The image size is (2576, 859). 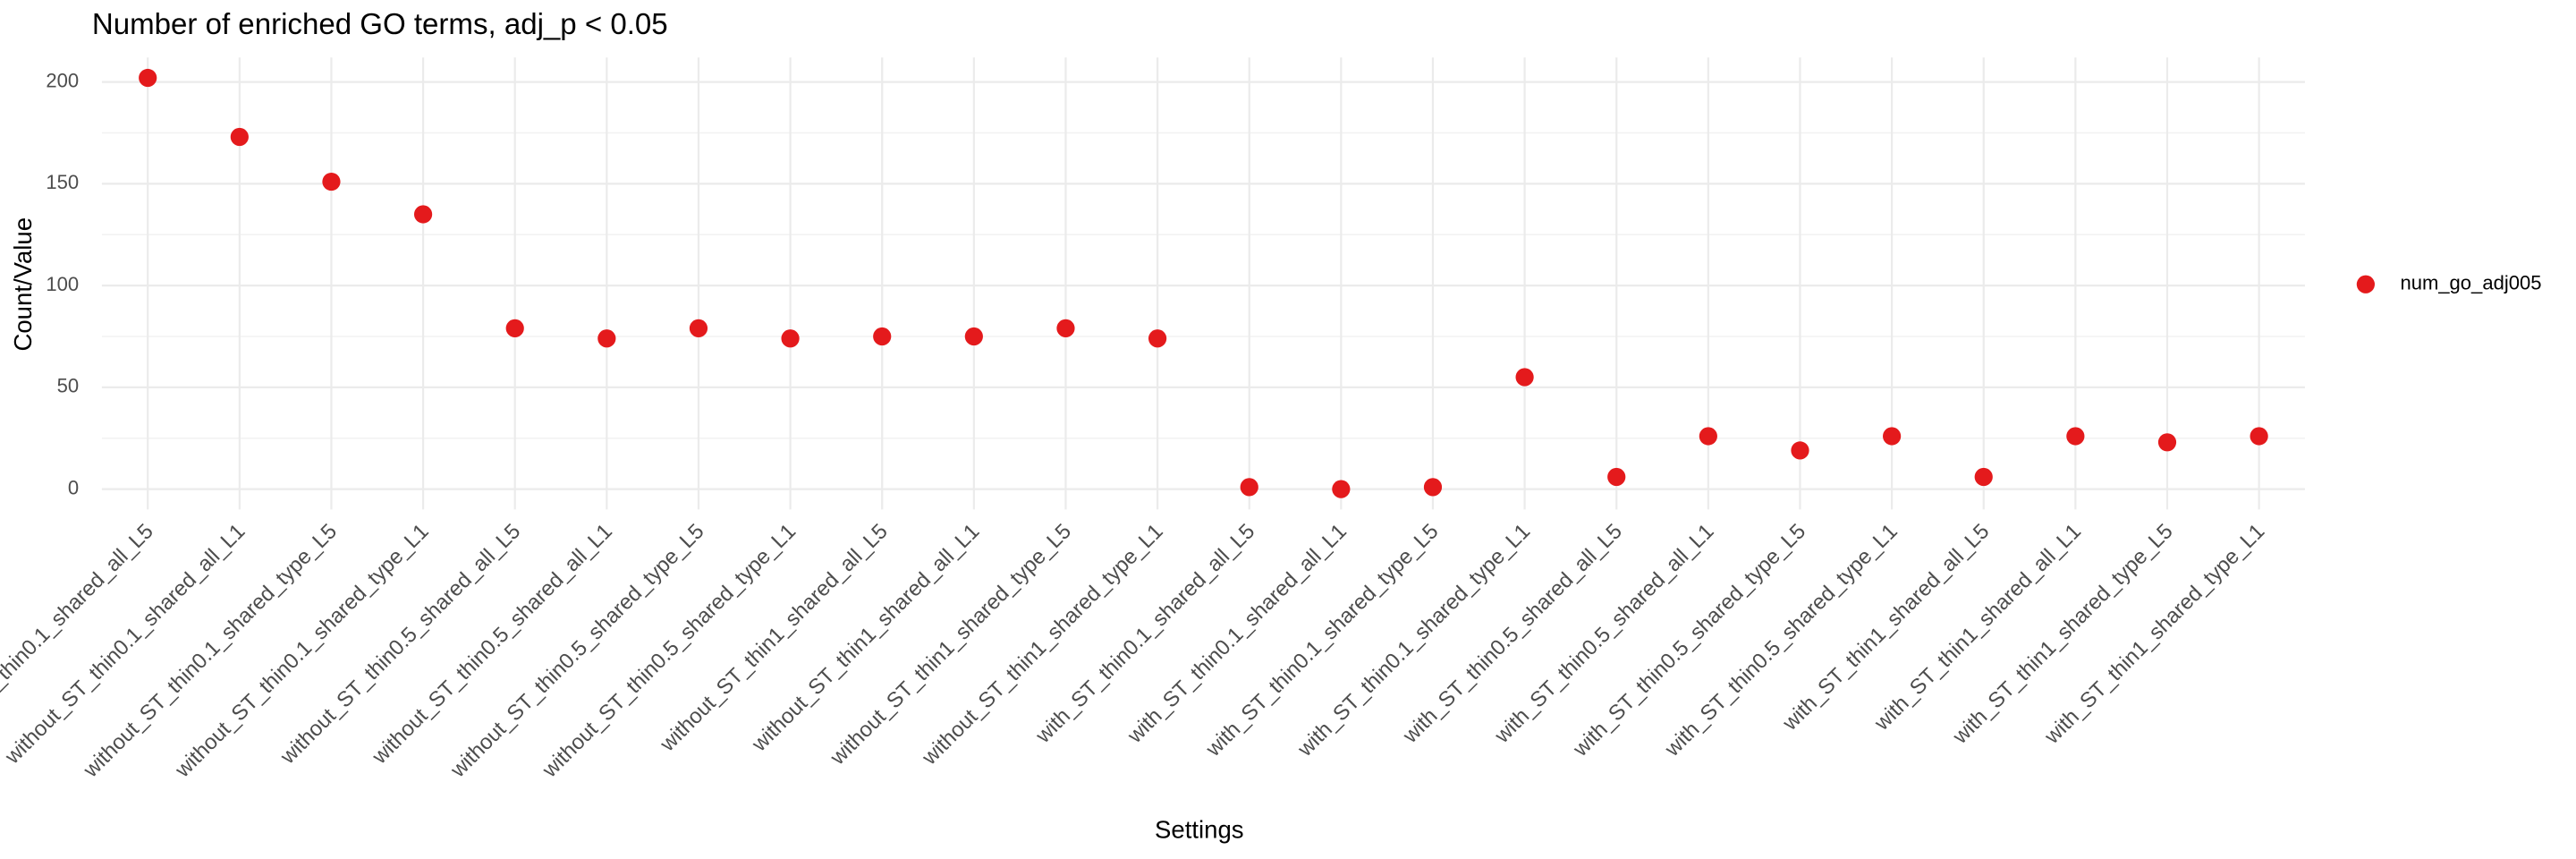 I want to click on y-tick-label: 200, so click(x=62, y=80).